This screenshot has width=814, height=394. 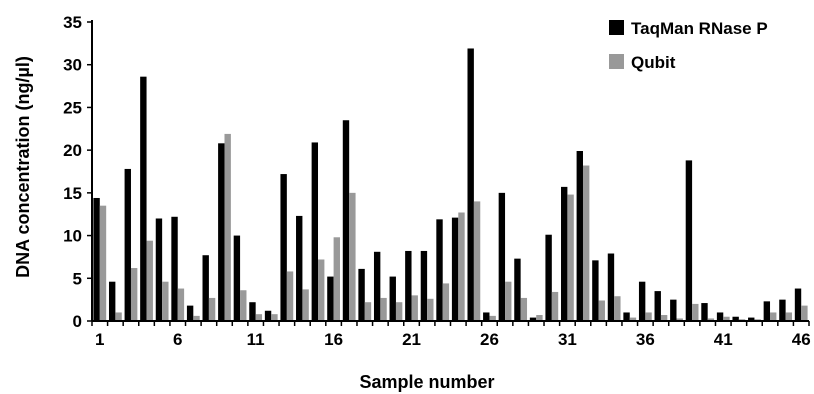 What do you see at coordinates (72, 107) in the screenshot?
I see `y-tick-label: 25` at bounding box center [72, 107].